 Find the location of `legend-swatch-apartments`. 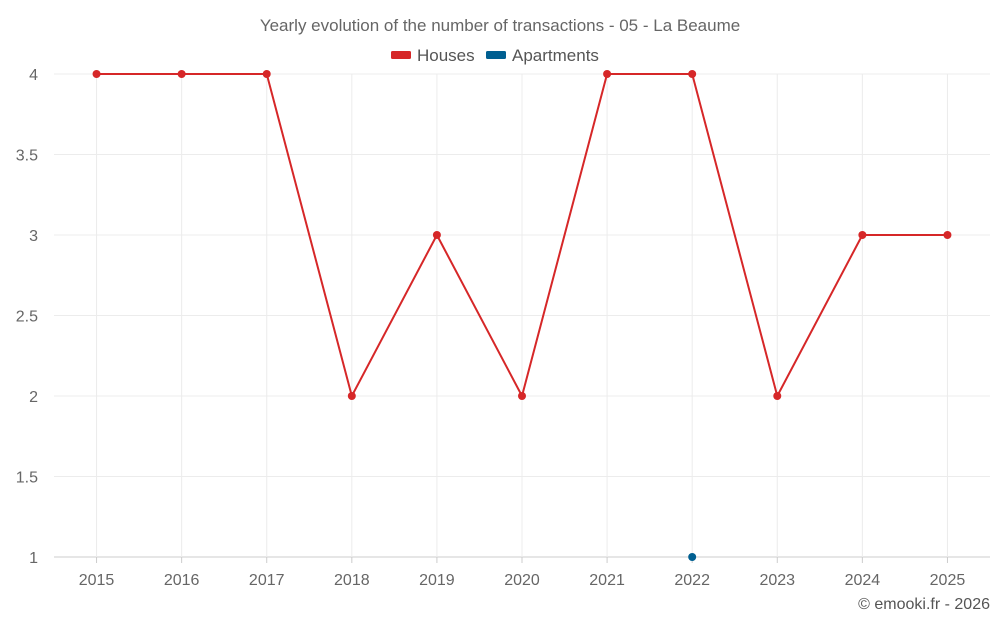

legend-swatch-apartments is located at coordinates (496, 55).